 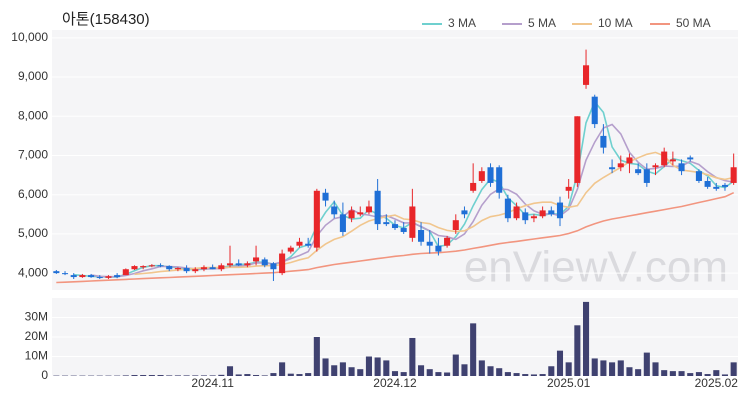 I want to click on y-tick-label: 10,000, so click(x=29, y=37).